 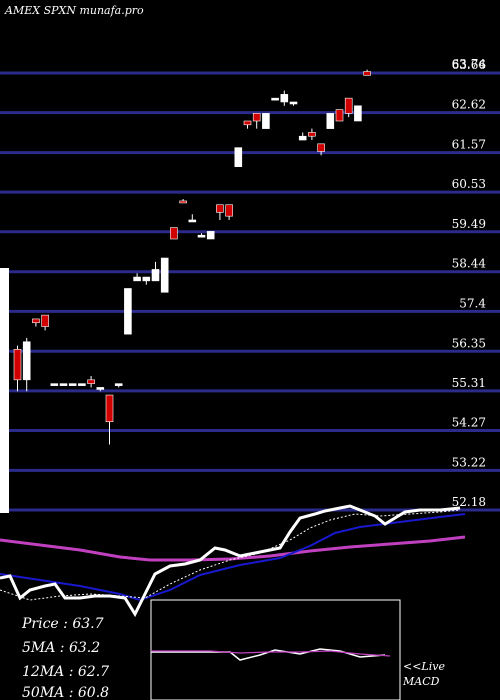 I want to click on y-tick-label-top: 63.74, so click(x=469, y=64).